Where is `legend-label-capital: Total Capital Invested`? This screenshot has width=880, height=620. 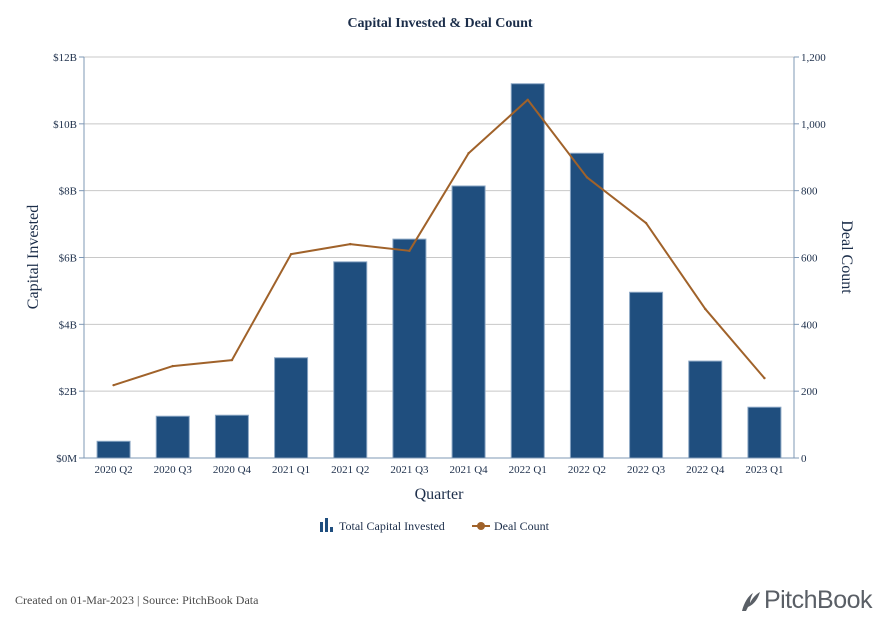 legend-label-capital: Total Capital Invested is located at coordinates (392, 526).